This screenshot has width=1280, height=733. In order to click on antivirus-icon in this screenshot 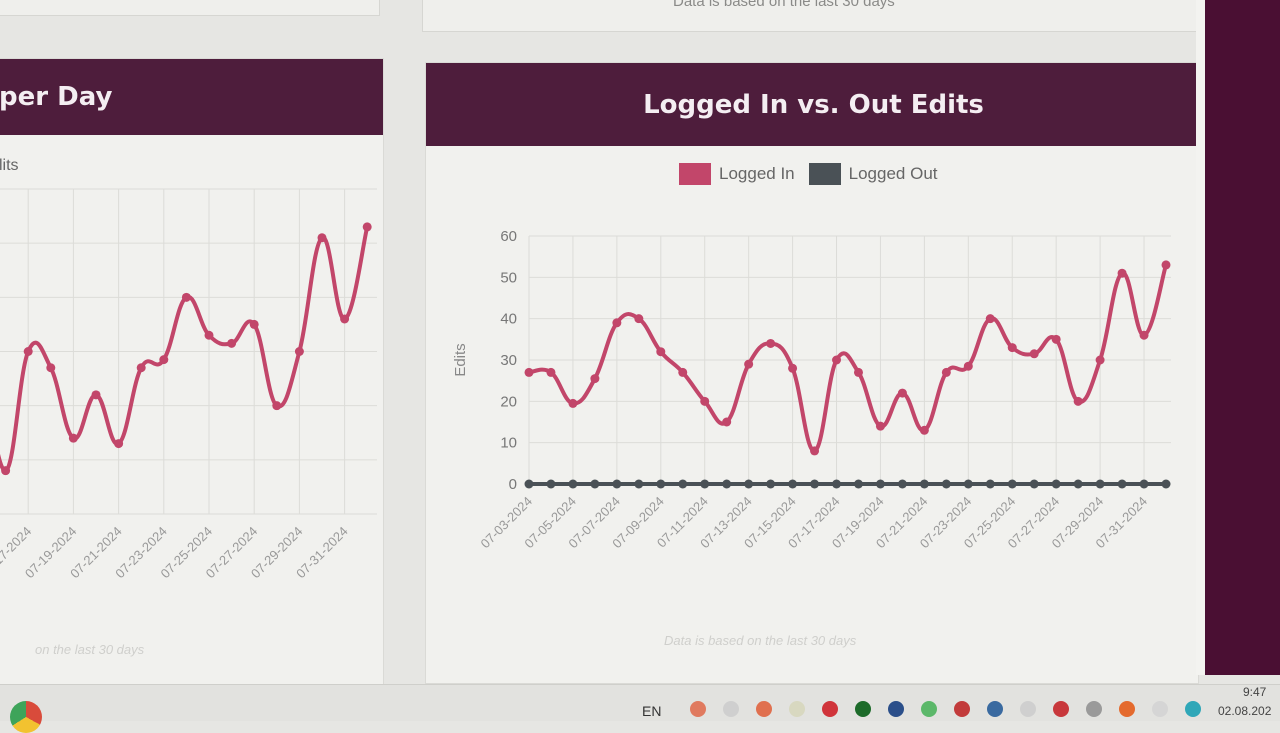, I will do `click(698, 709)`.